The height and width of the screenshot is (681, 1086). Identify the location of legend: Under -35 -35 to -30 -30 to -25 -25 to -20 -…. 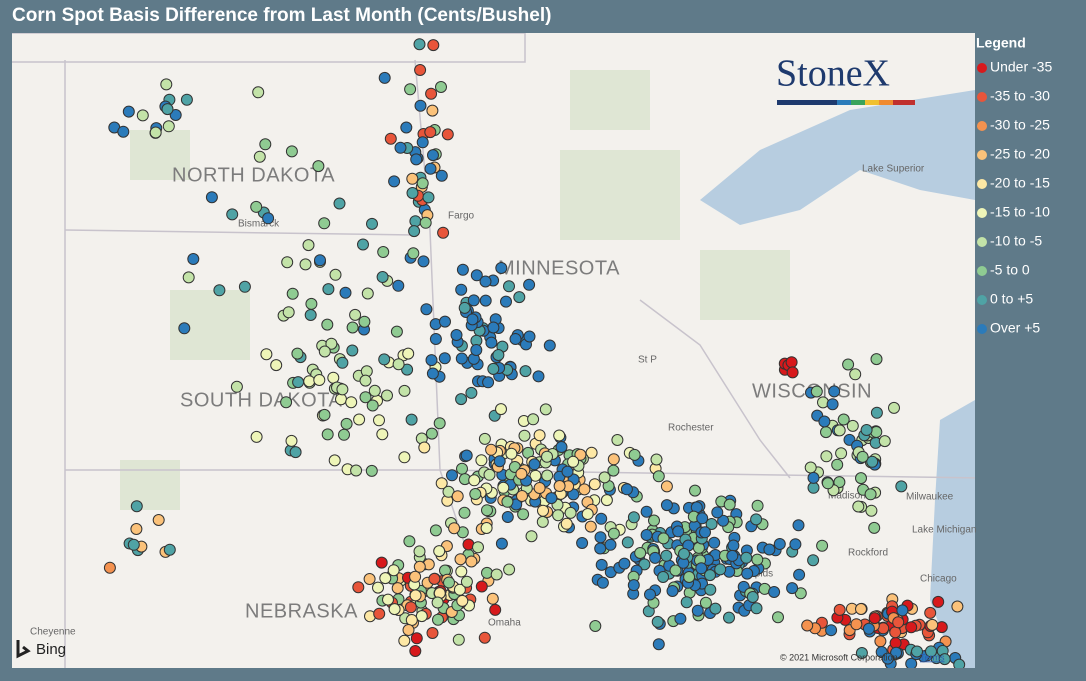
(1014, 197).